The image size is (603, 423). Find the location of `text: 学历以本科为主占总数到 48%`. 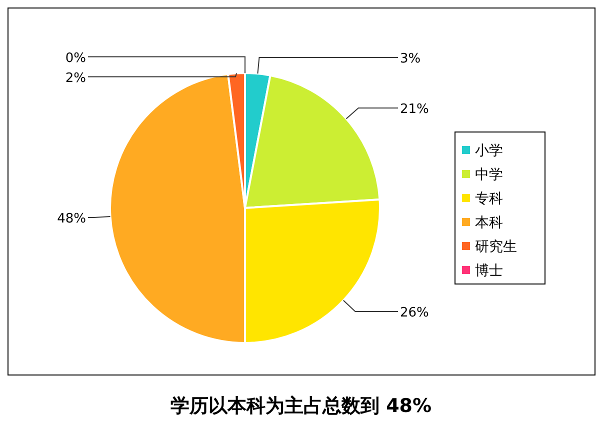

text: 学历以本科为主占总数到 48% is located at coordinates (301, 406).